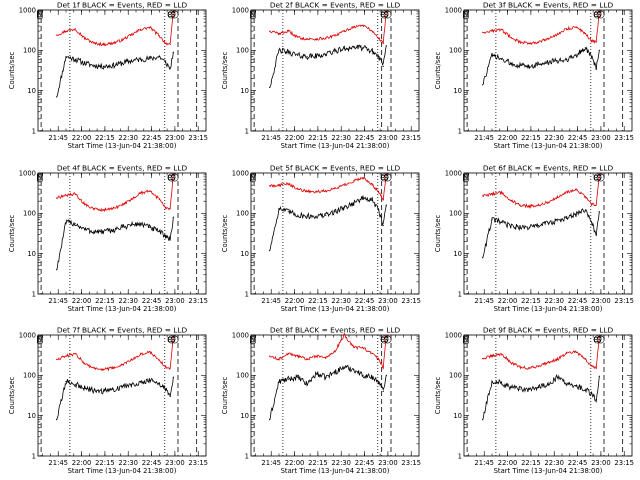 The image size is (640, 480). Describe the element at coordinates (175, 301) in the screenshot. I see `panel-4-x-tick-label-5: 23:00` at that location.